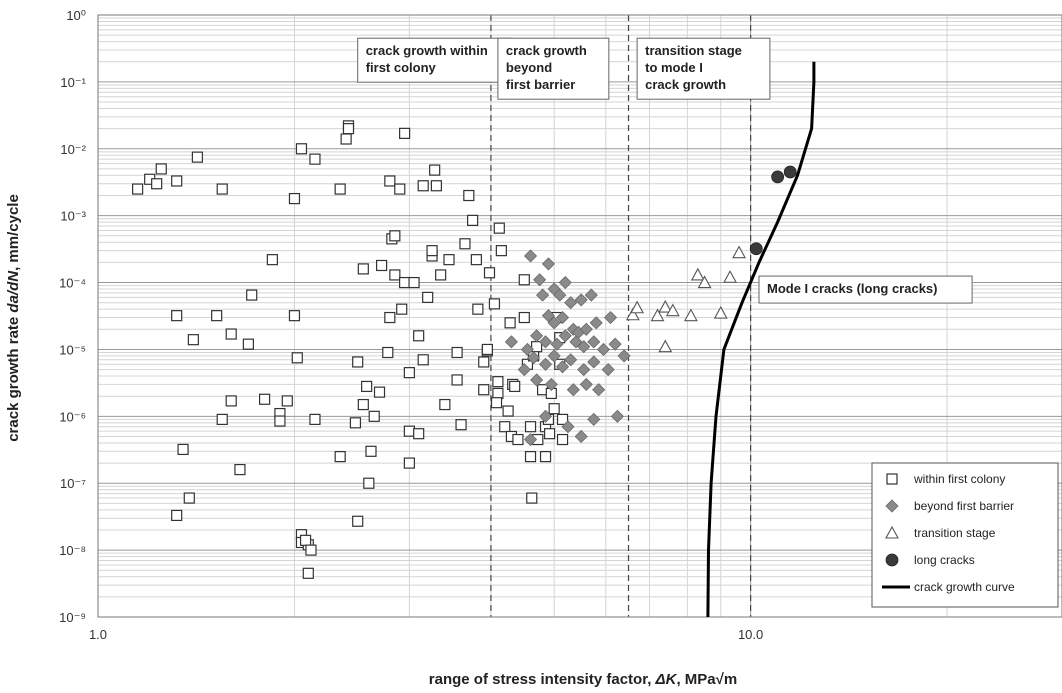  I want to click on x-axis-title-units: , MPa√m, so click(706, 679).